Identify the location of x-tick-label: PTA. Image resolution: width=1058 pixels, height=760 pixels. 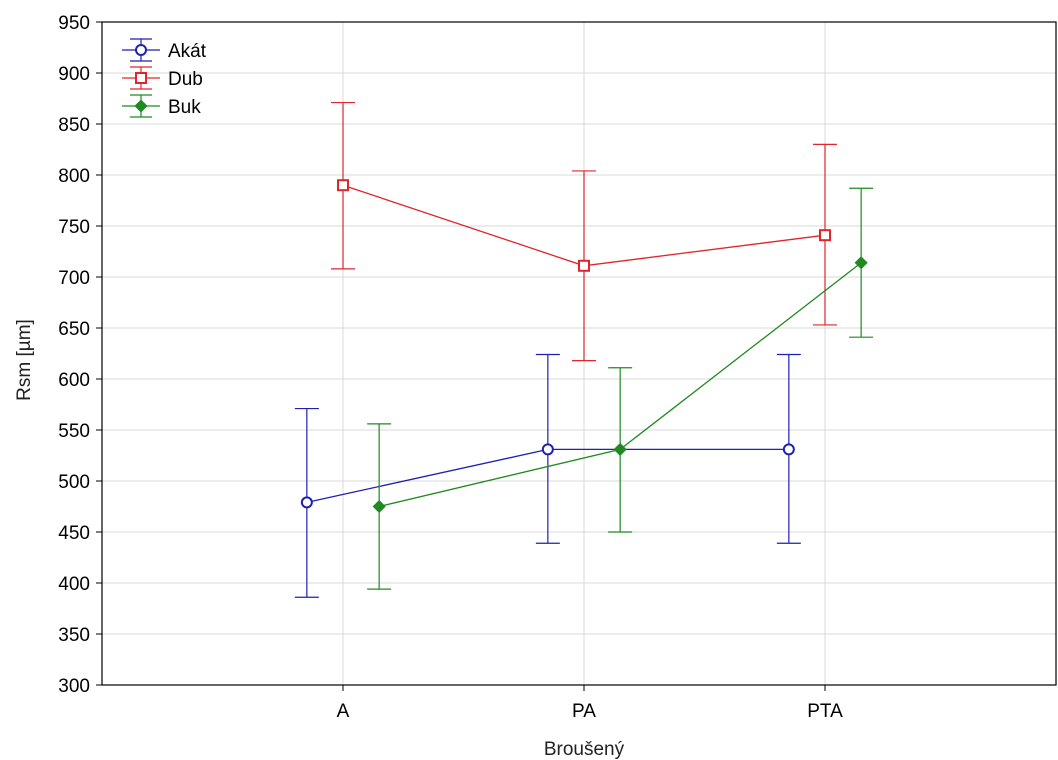
(825, 711).